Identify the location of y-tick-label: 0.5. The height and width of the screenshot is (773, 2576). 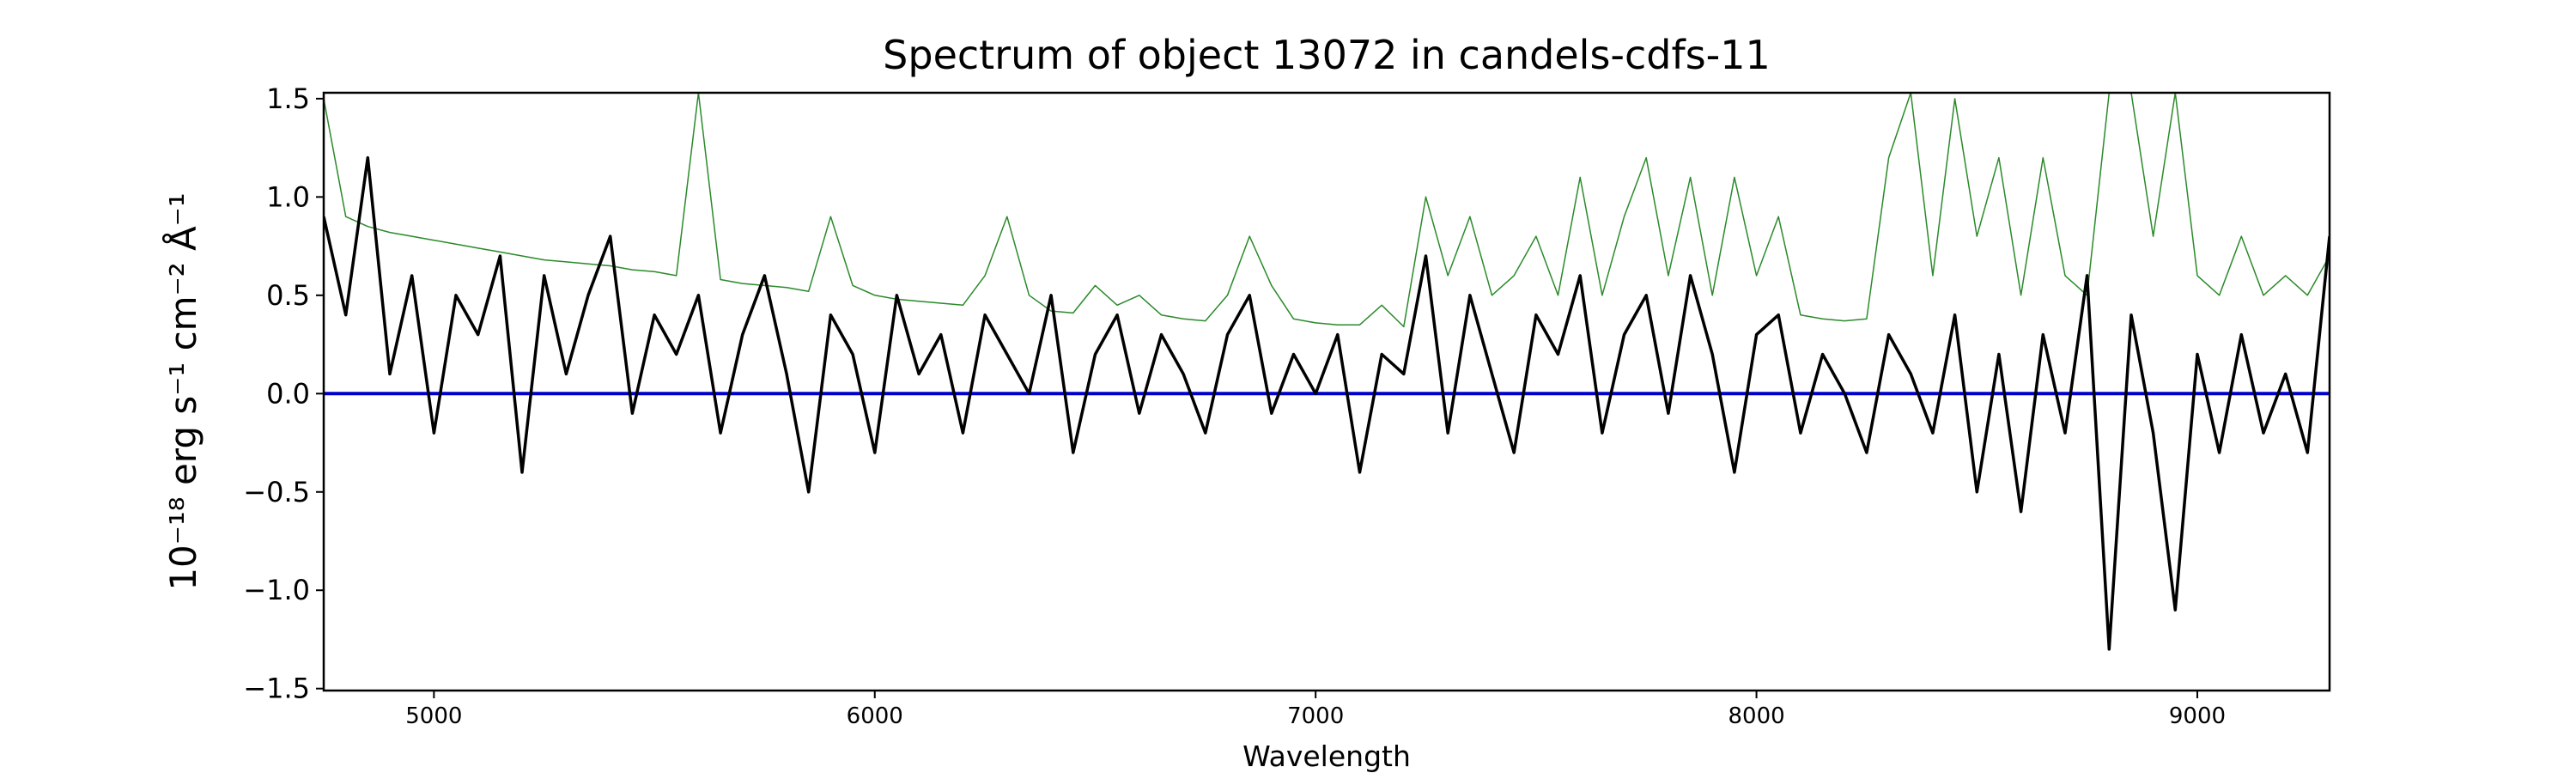
(288, 295).